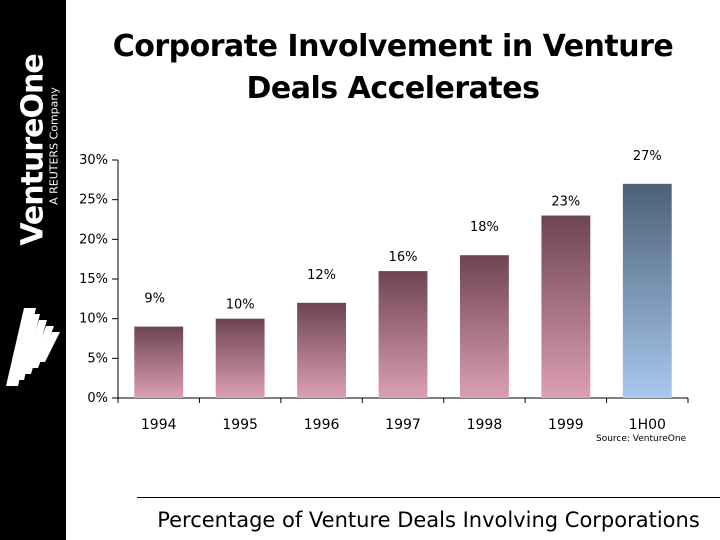  I want to click on x-tick-label: 1995, so click(240, 425).